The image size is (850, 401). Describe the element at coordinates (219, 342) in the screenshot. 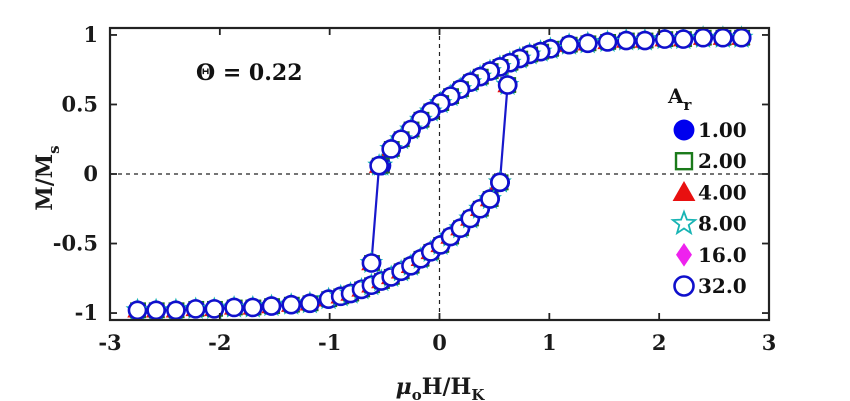

I see `x-tick-label: -2` at that location.